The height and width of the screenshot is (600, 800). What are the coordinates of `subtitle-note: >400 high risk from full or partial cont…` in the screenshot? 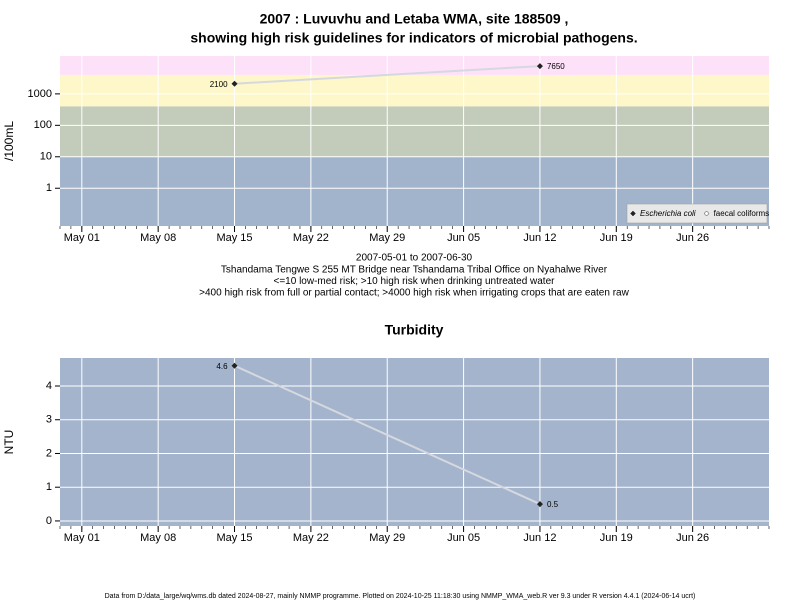 It's located at (414, 293).